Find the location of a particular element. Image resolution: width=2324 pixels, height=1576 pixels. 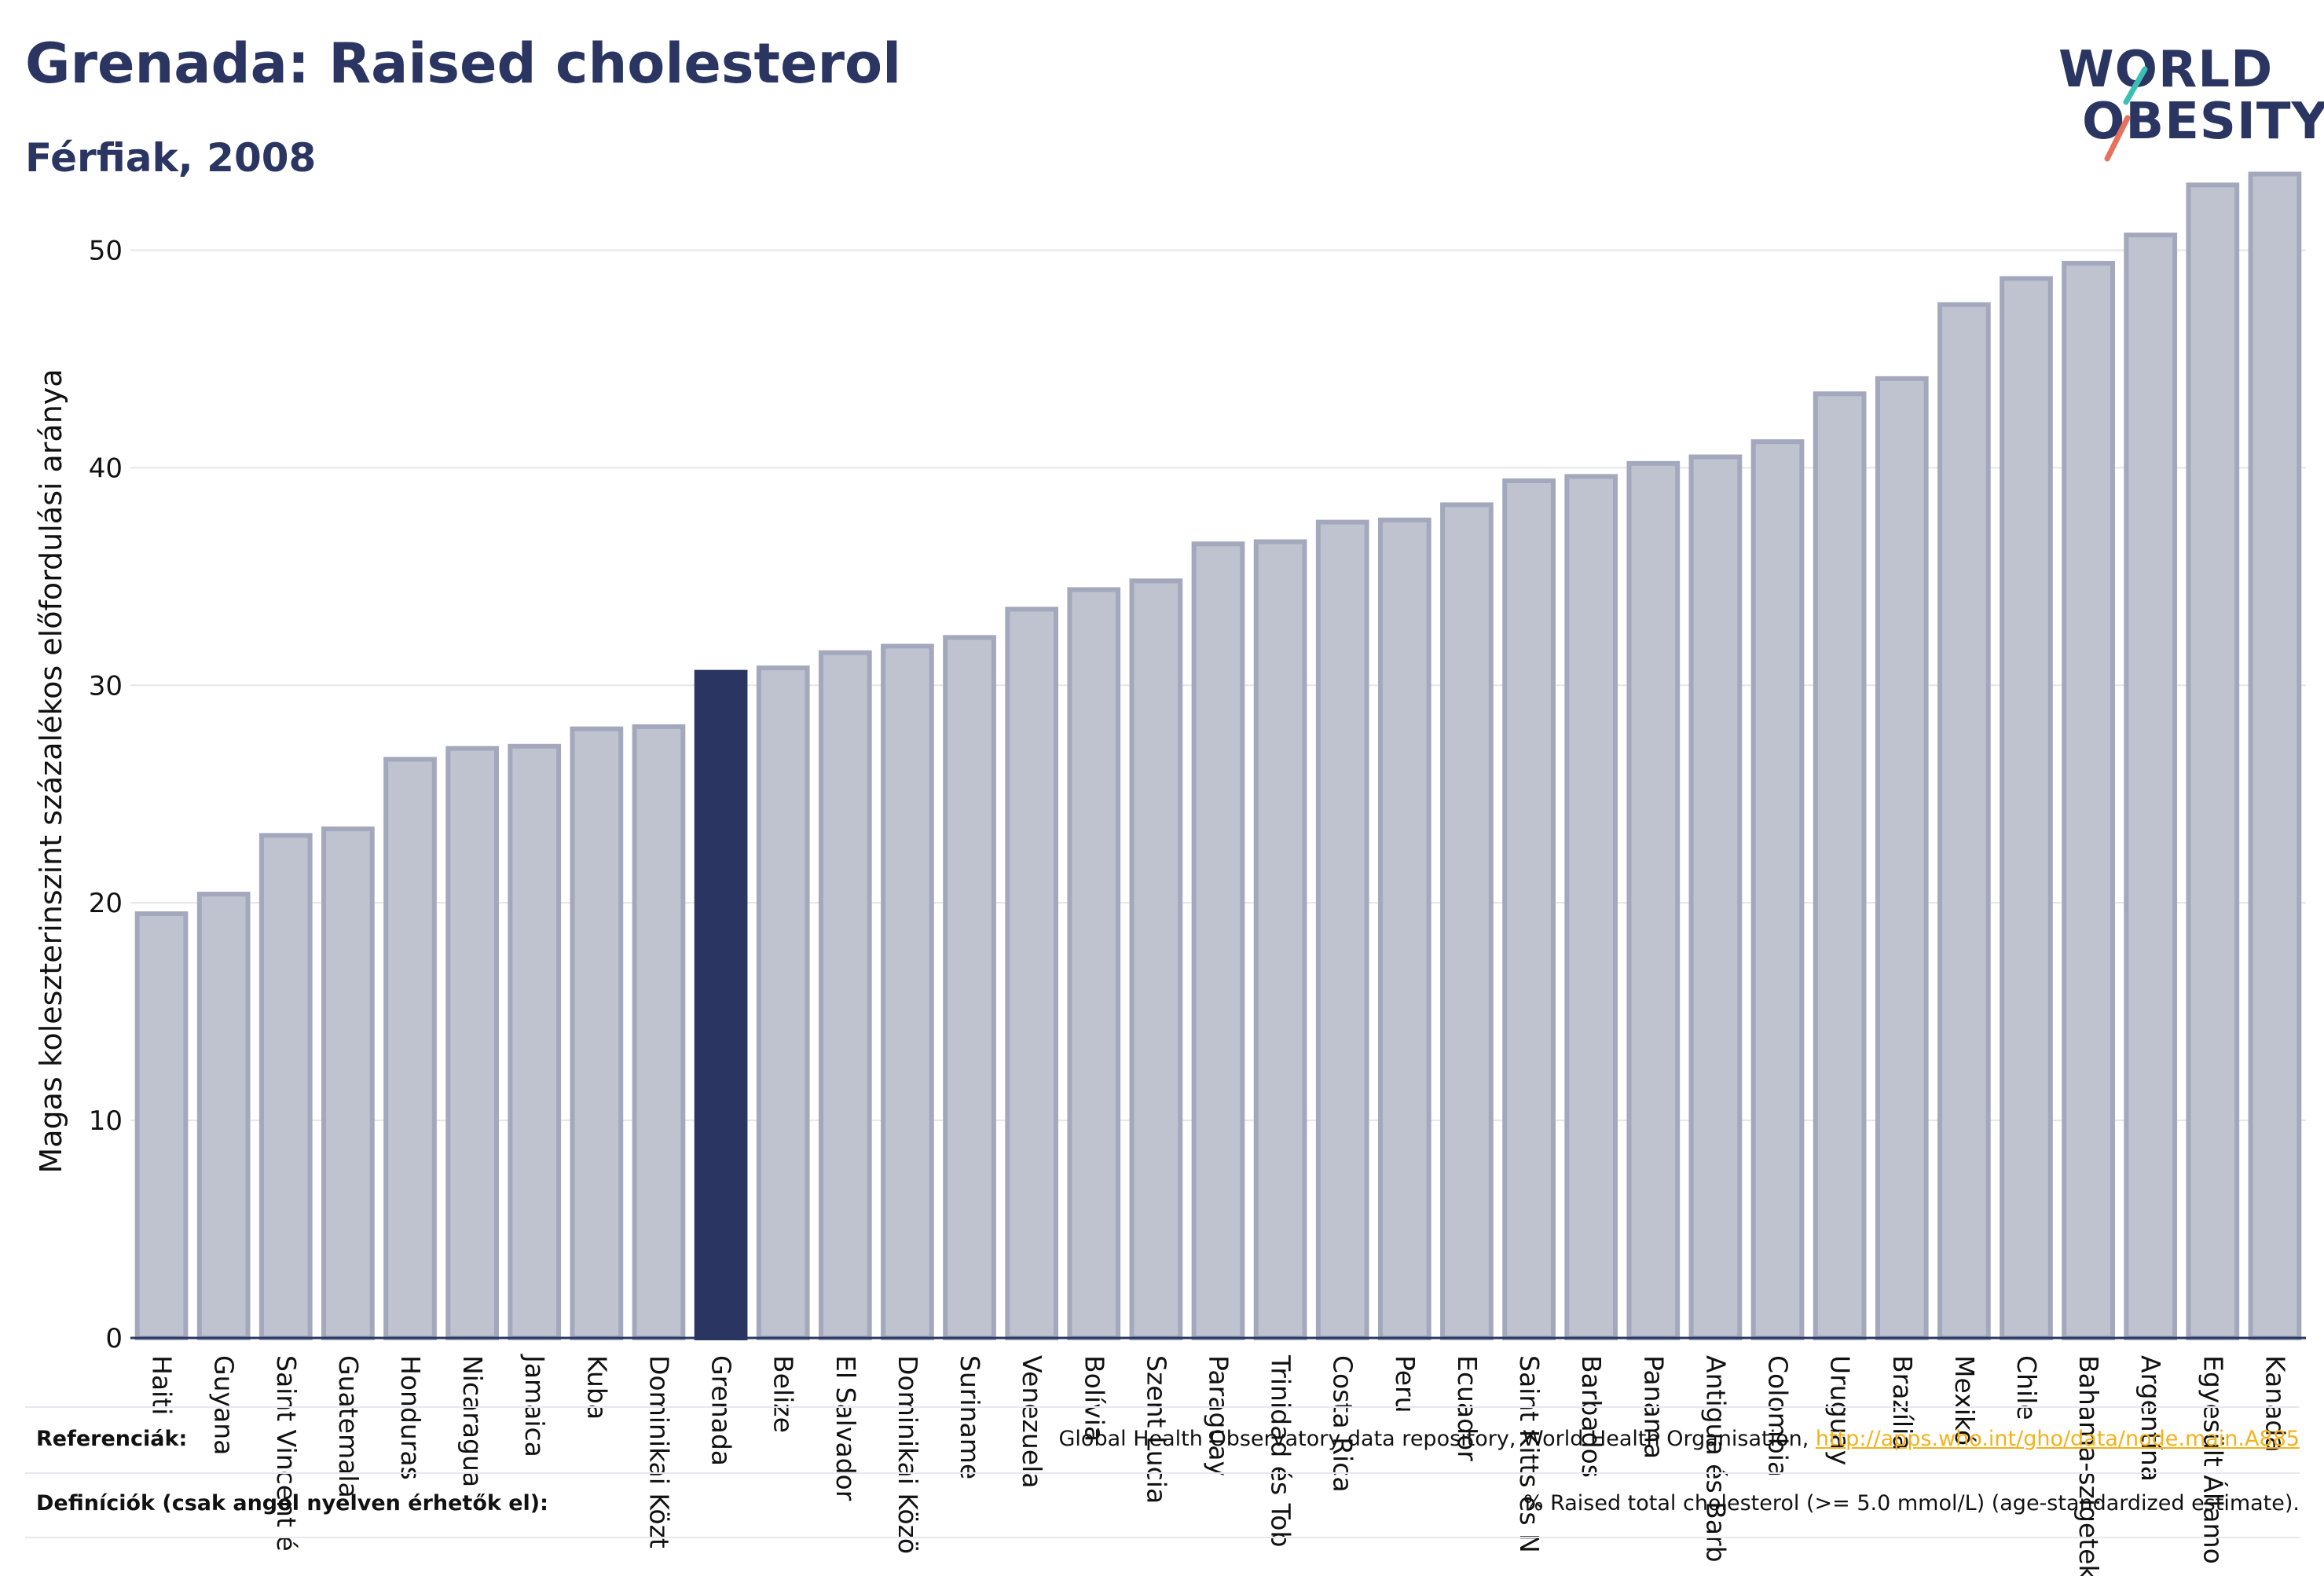

x-tick-label: Peru is located at coordinates (1405, 1384).